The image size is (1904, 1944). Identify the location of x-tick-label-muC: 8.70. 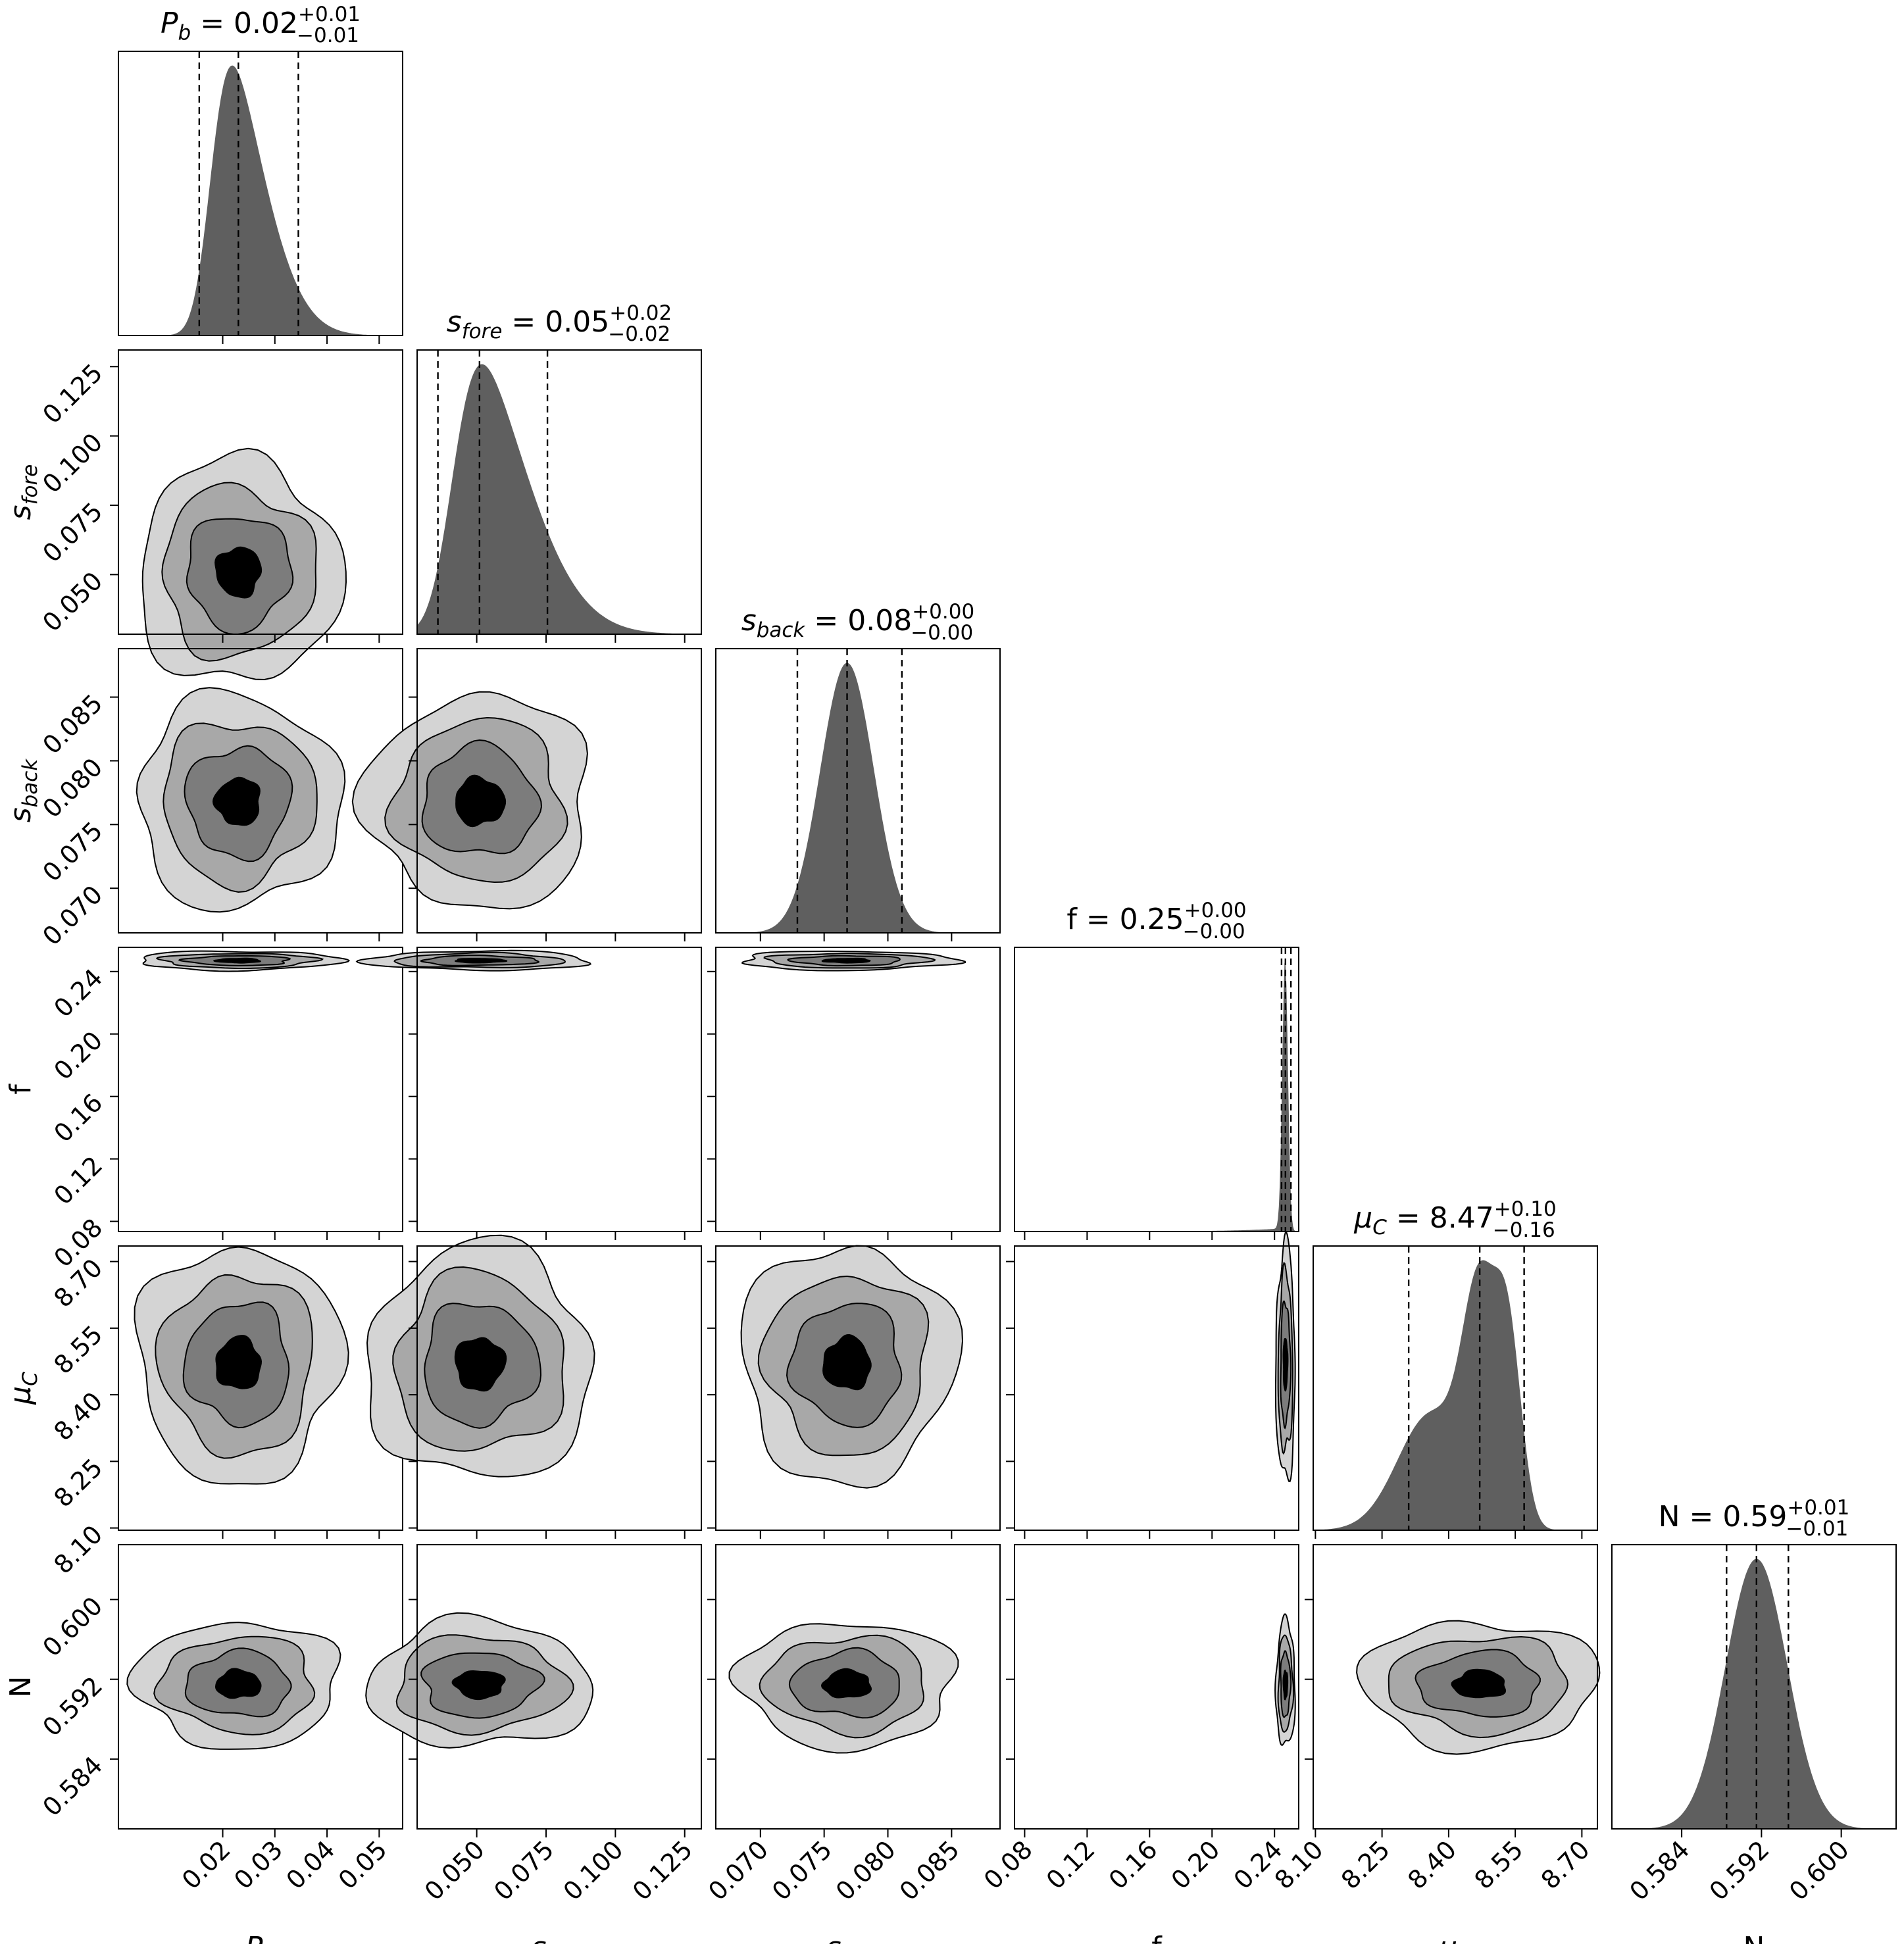
(1565, 1865).